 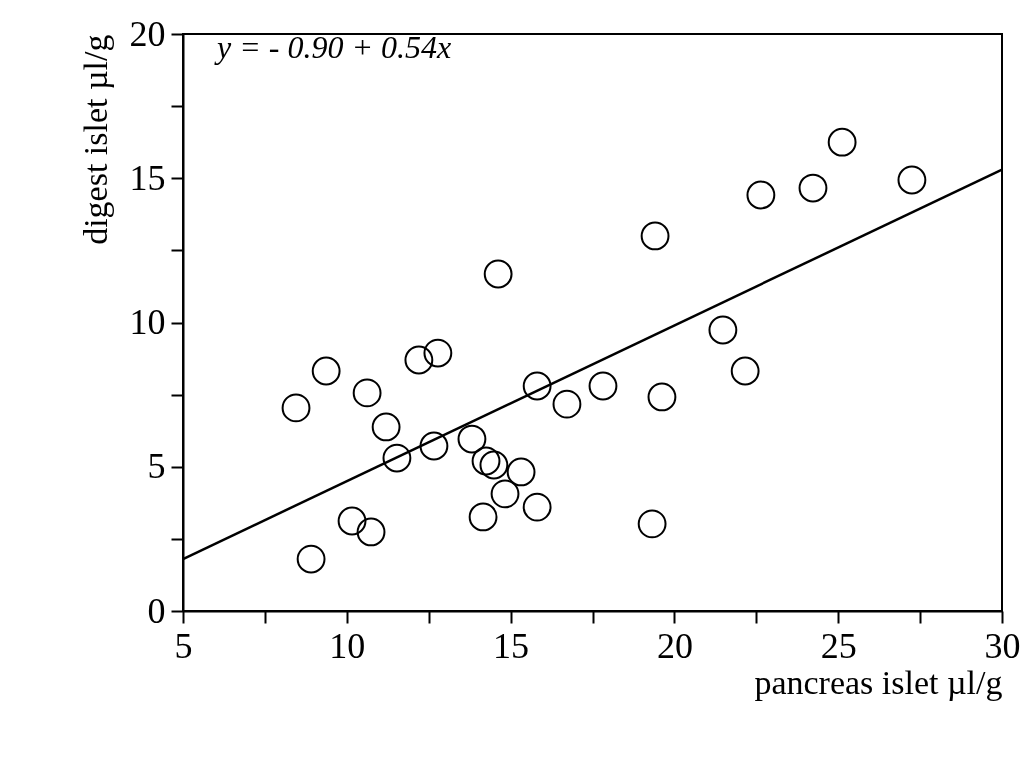 What do you see at coordinates (156, 610) in the screenshot?
I see `y-tick-label: 0` at bounding box center [156, 610].